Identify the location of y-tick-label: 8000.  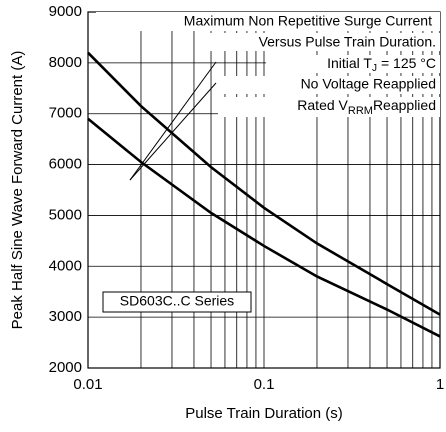
(65, 62).